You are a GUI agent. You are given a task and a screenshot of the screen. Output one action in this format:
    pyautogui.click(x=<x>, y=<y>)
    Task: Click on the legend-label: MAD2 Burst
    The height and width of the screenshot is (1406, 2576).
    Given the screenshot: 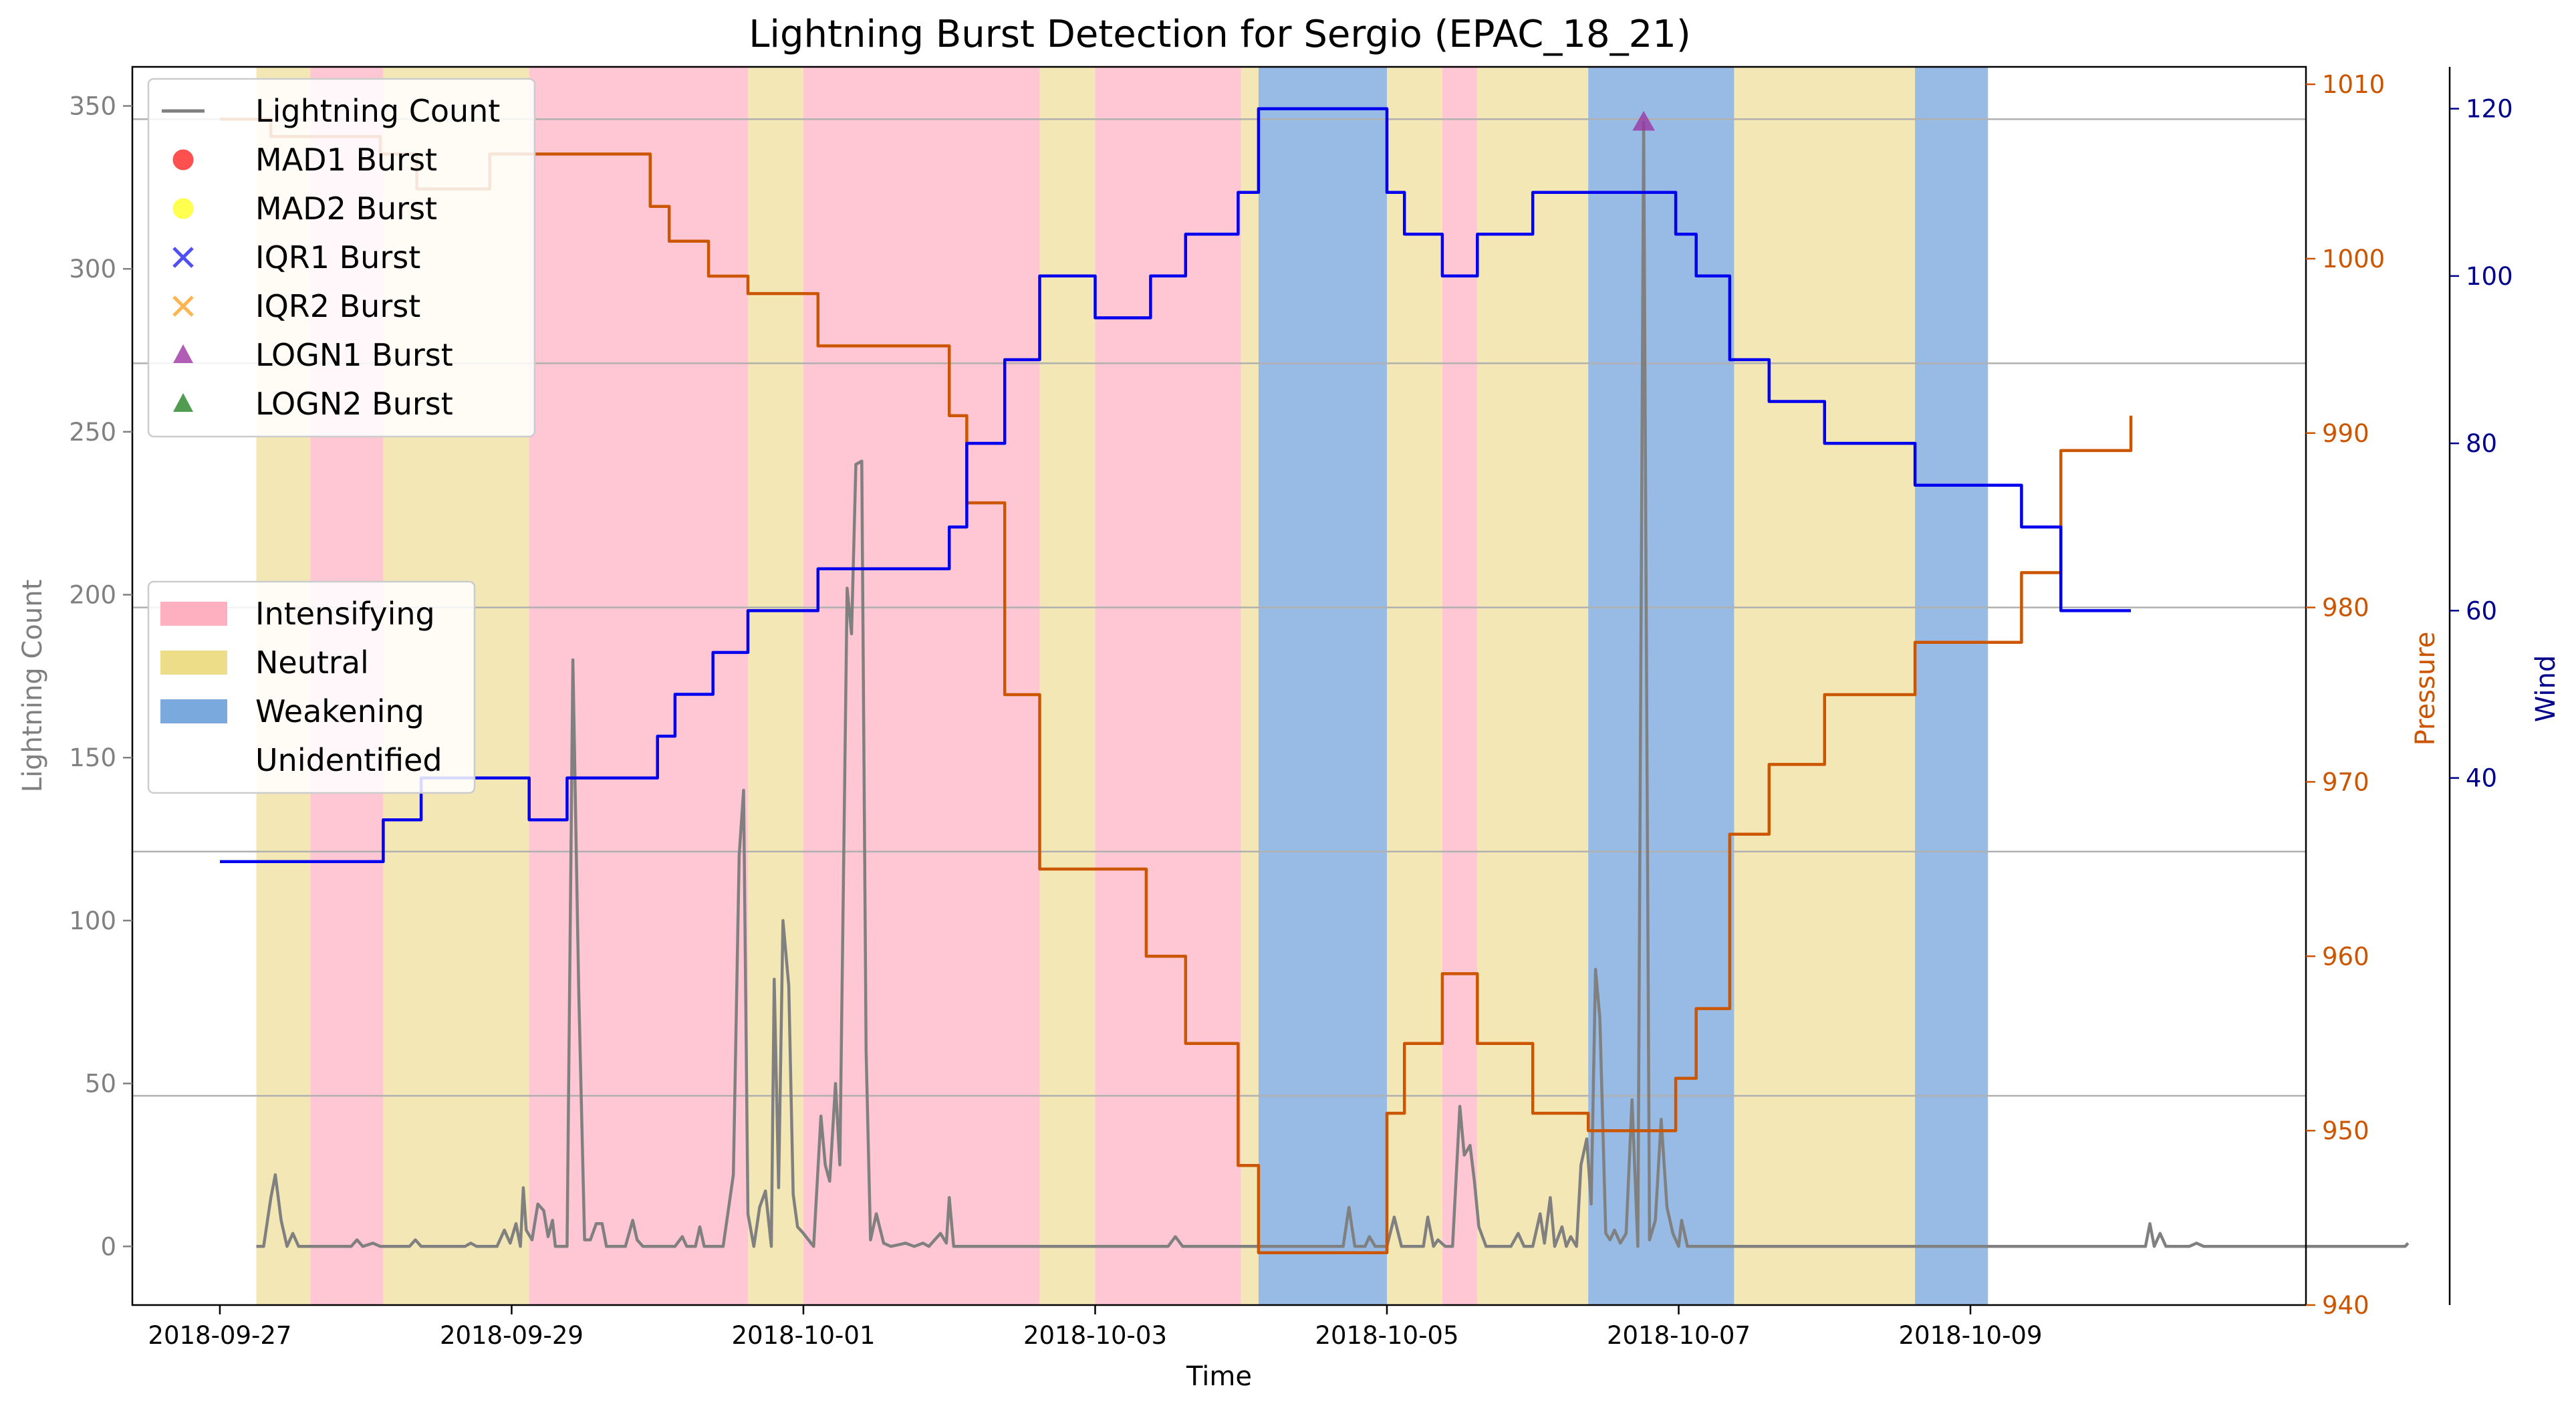 What is the action you would take?
    pyautogui.click(x=346, y=209)
    